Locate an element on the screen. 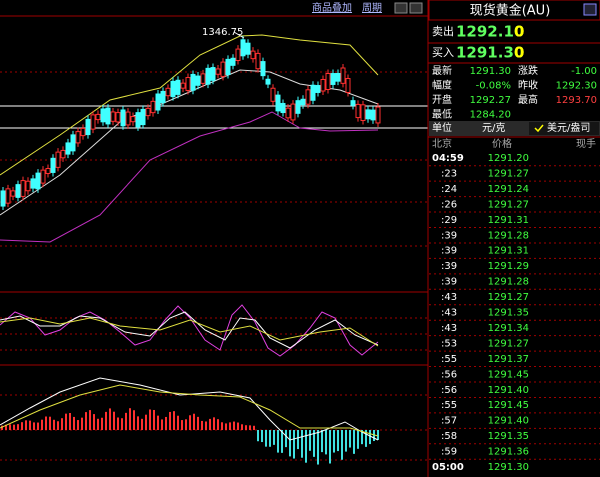 This screenshot has width=600, height=477. tick-time: 05:00 is located at coordinates (448, 467).